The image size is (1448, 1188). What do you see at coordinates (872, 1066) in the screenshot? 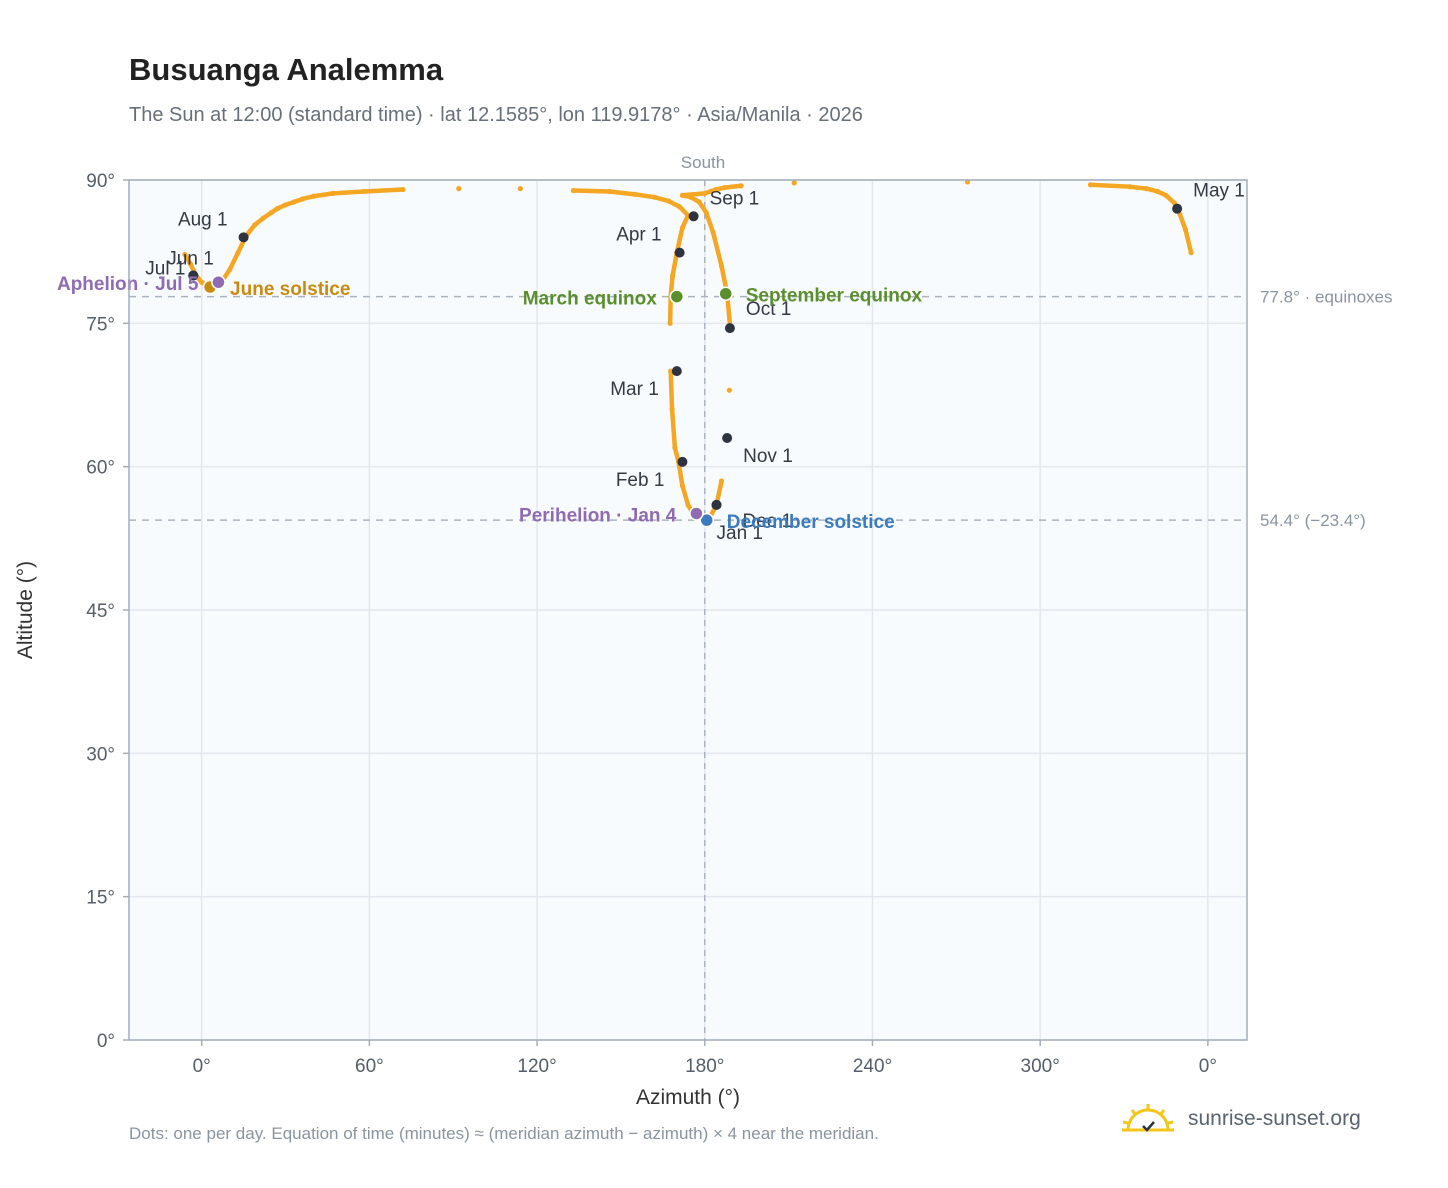
I see `x-tick-label: 240°` at bounding box center [872, 1066].